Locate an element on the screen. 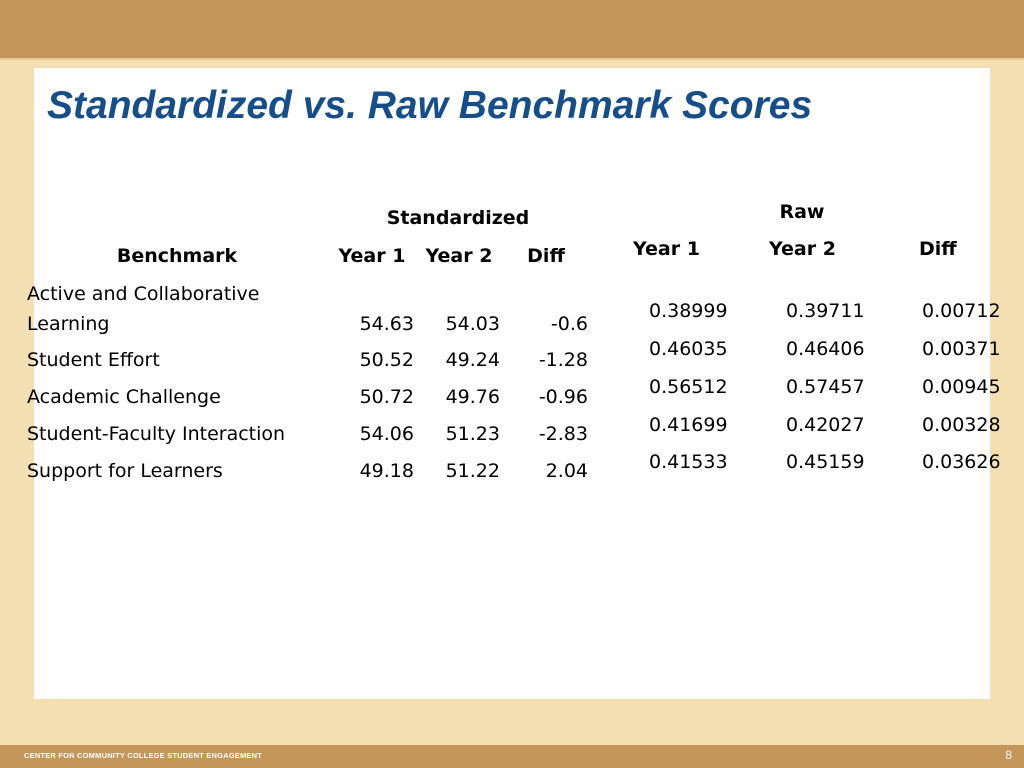  raw-year2-value: 0.46406 is located at coordinates (825, 349).